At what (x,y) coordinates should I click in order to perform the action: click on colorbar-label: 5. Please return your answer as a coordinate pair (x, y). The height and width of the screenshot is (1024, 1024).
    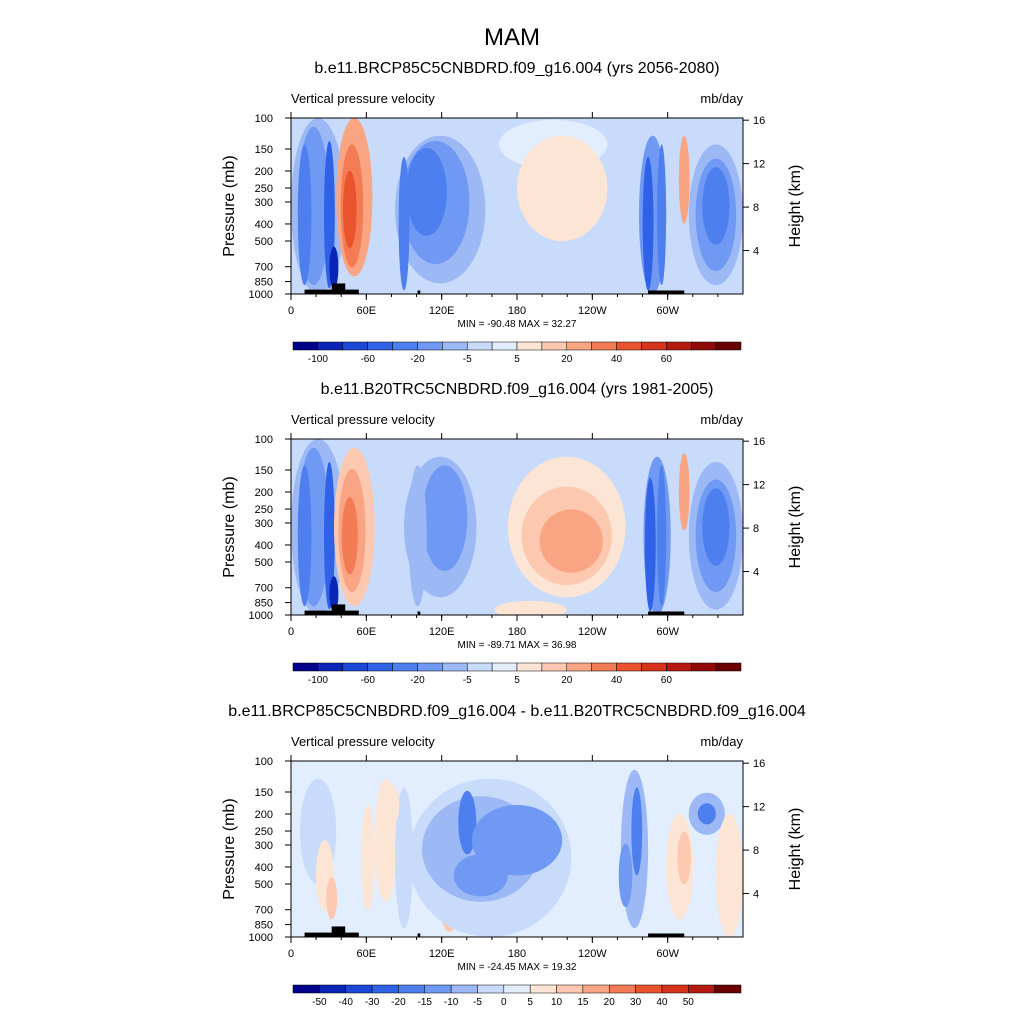
    Looking at the image, I should click on (530, 1002).